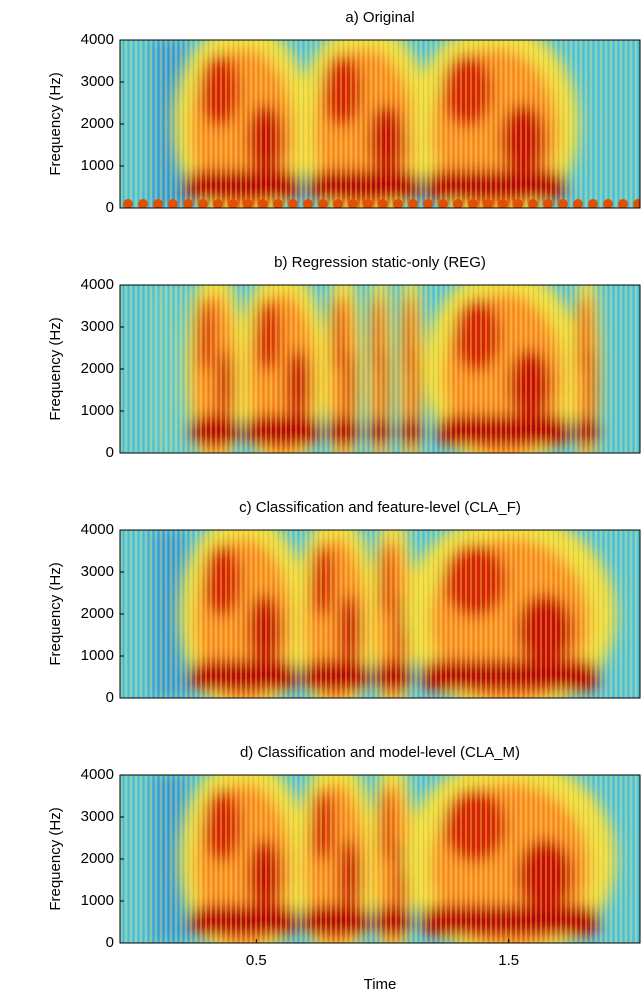 The image size is (644, 994). Describe the element at coordinates (380, 262) in the screenshot. I see `panel-title: b) Regression static-only (REG)` at that location.